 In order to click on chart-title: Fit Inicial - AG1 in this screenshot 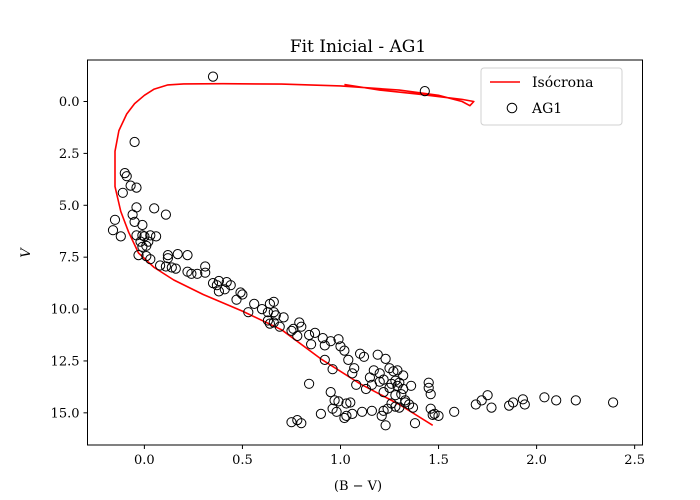, I will do `click(358, 47)`.